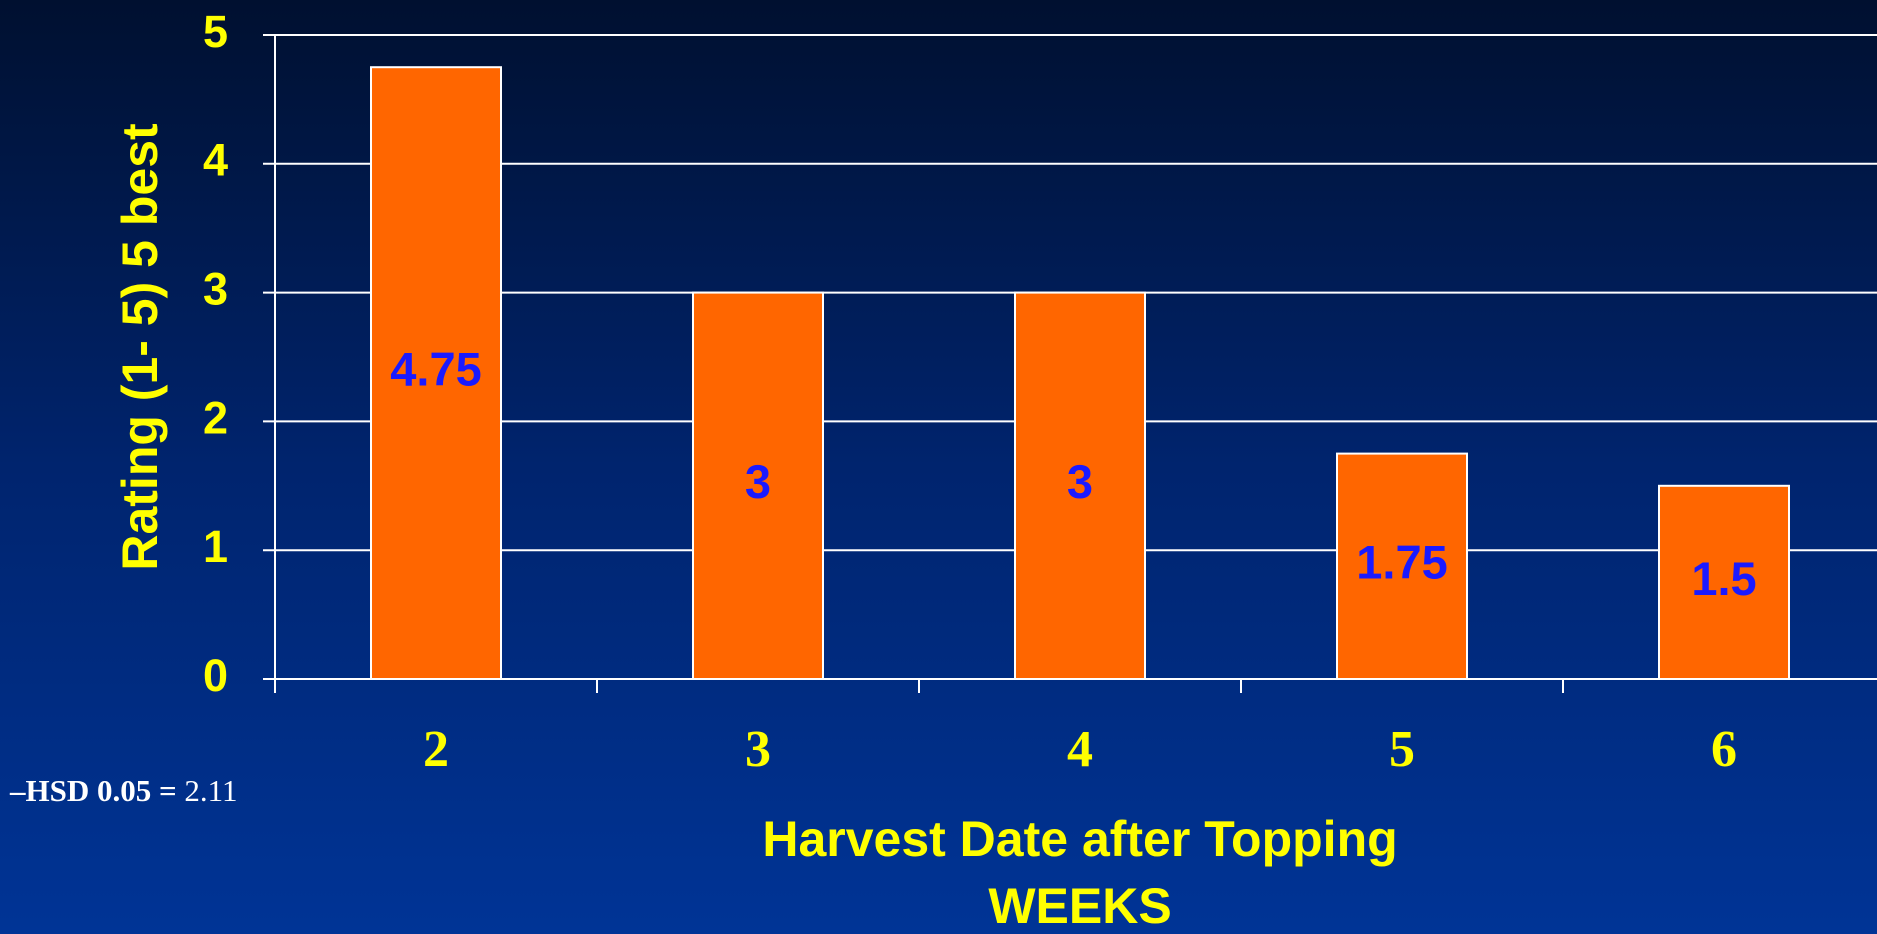  I want to click on x-tick-label: 4, so click(1080, 749).